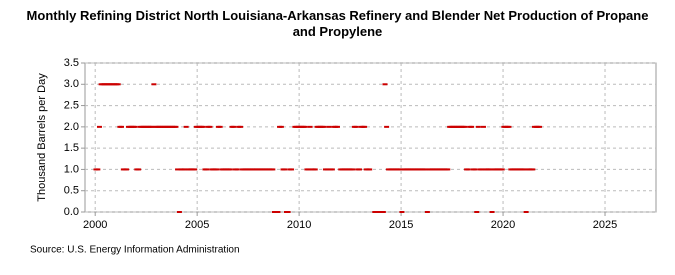 The image size is (675, 275). What do you see at coordinates (42, 137) in the screenshot?
I see `y-axis-label: Thousand Barrels per Day` at bounding box center [42, 137].